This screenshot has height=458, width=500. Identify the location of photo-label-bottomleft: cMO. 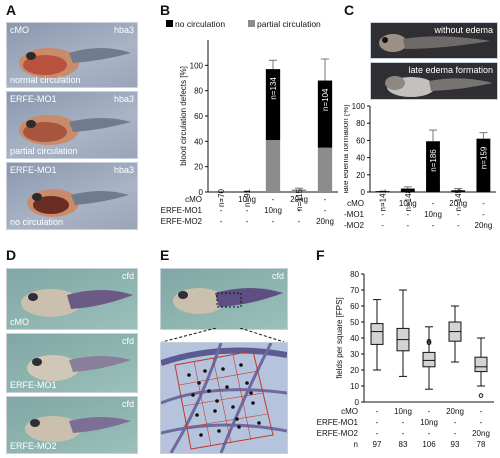
(19, 322).